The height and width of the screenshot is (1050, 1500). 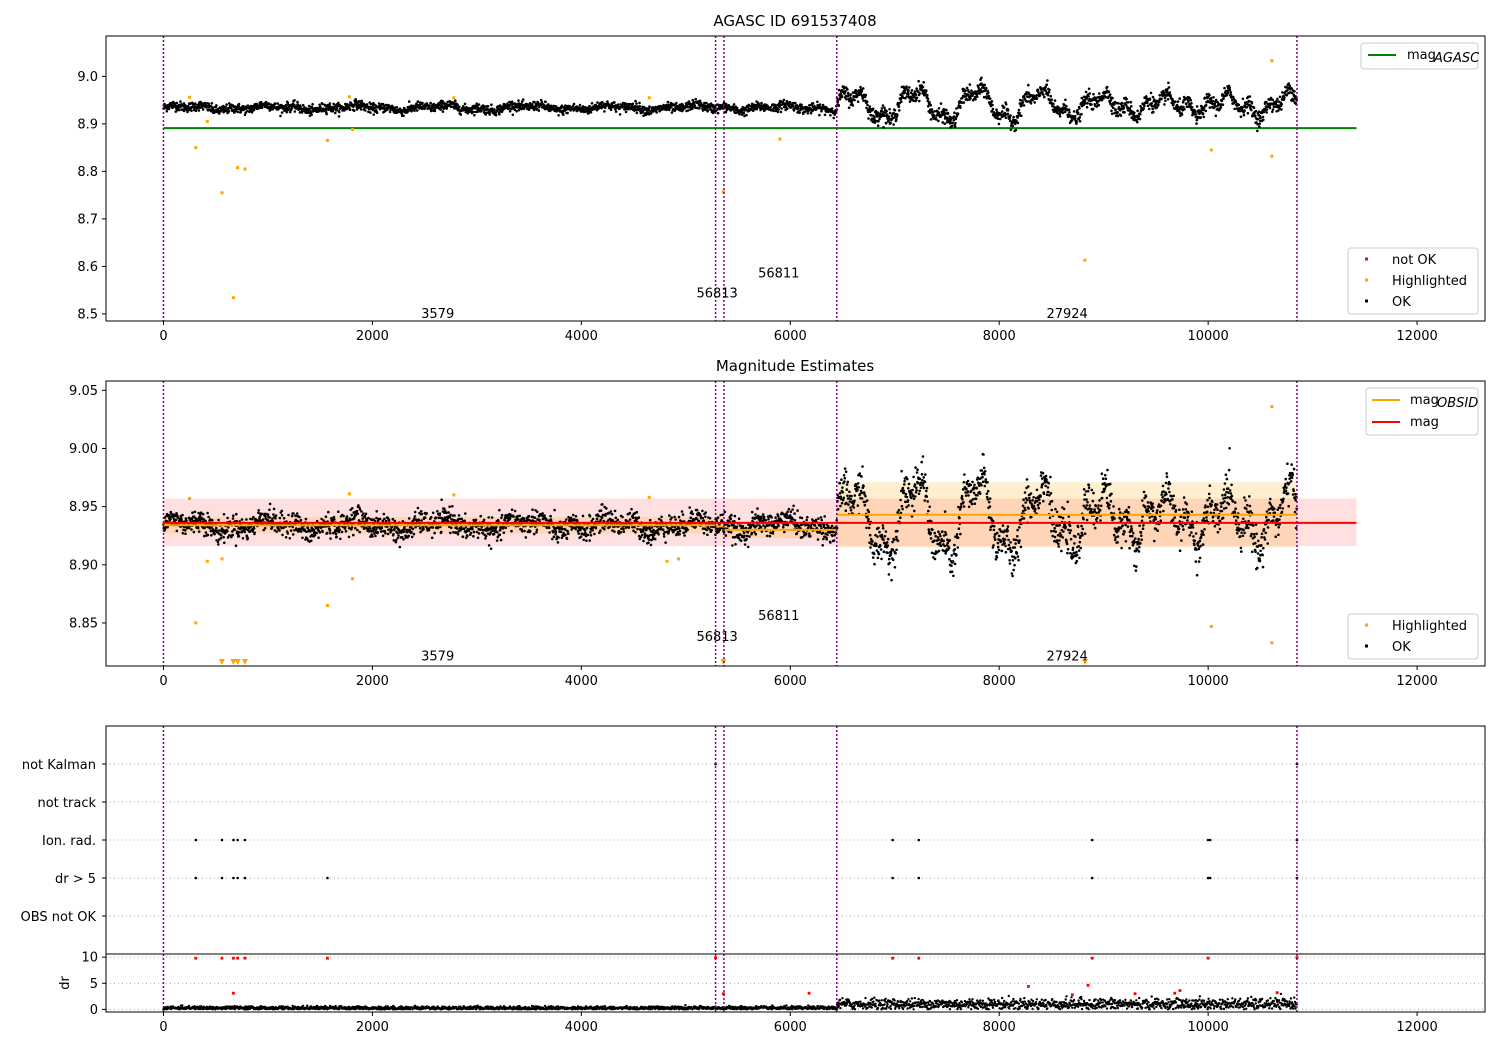 What do you see at coordinates (1366, 301) in the screenshot?
I see `legend-marker` at bounding box center [1366, 301].